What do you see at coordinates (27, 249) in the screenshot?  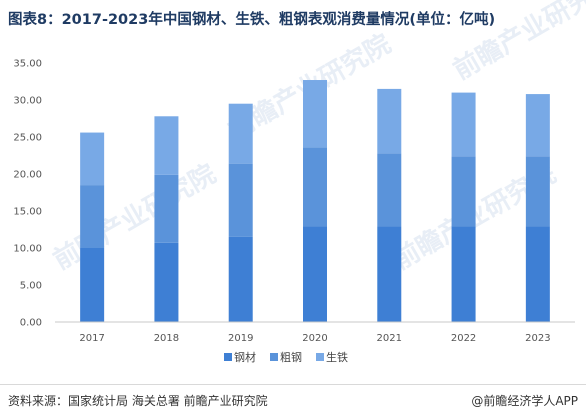 I see `y-tick-label: 10.00` at bounding box center [27, 249].